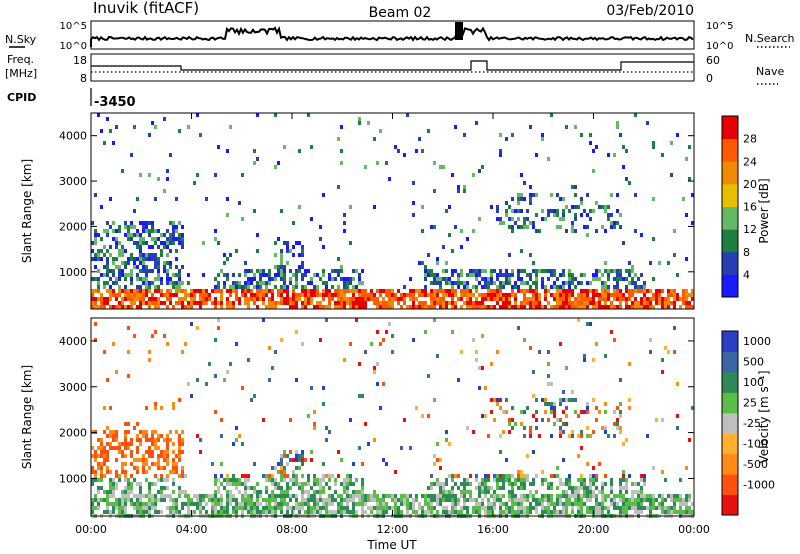  Describe the element at coordinates (757, 341) in the screenshot. I see `velocity-colorbar-tick-label: 1000` at that location.